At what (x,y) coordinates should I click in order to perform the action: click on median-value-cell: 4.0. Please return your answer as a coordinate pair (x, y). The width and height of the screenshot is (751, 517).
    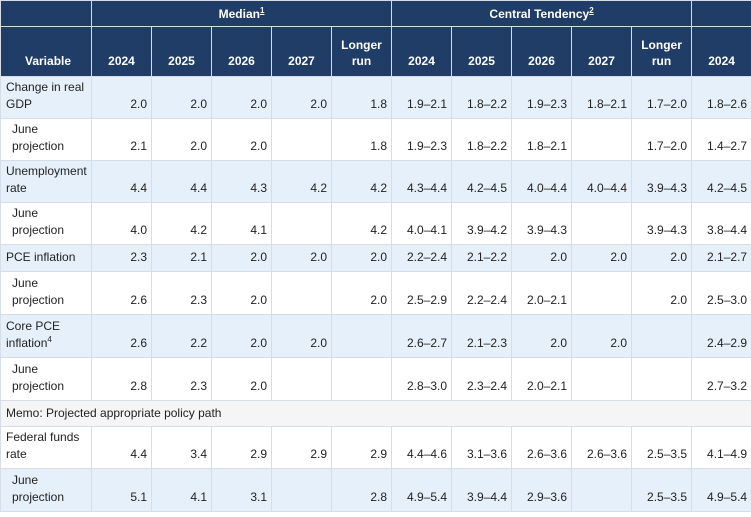
    Looking at the image, I should click on (121, 223).